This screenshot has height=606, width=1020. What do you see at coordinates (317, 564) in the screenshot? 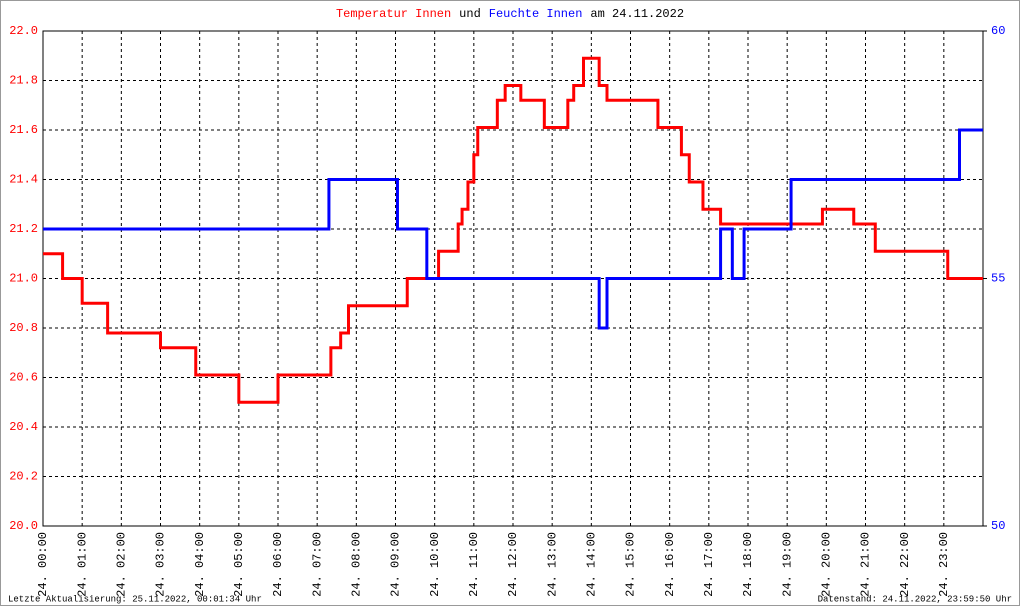
I see `x-tick-label: 24. 07:00` at bounding box center [317, 564].